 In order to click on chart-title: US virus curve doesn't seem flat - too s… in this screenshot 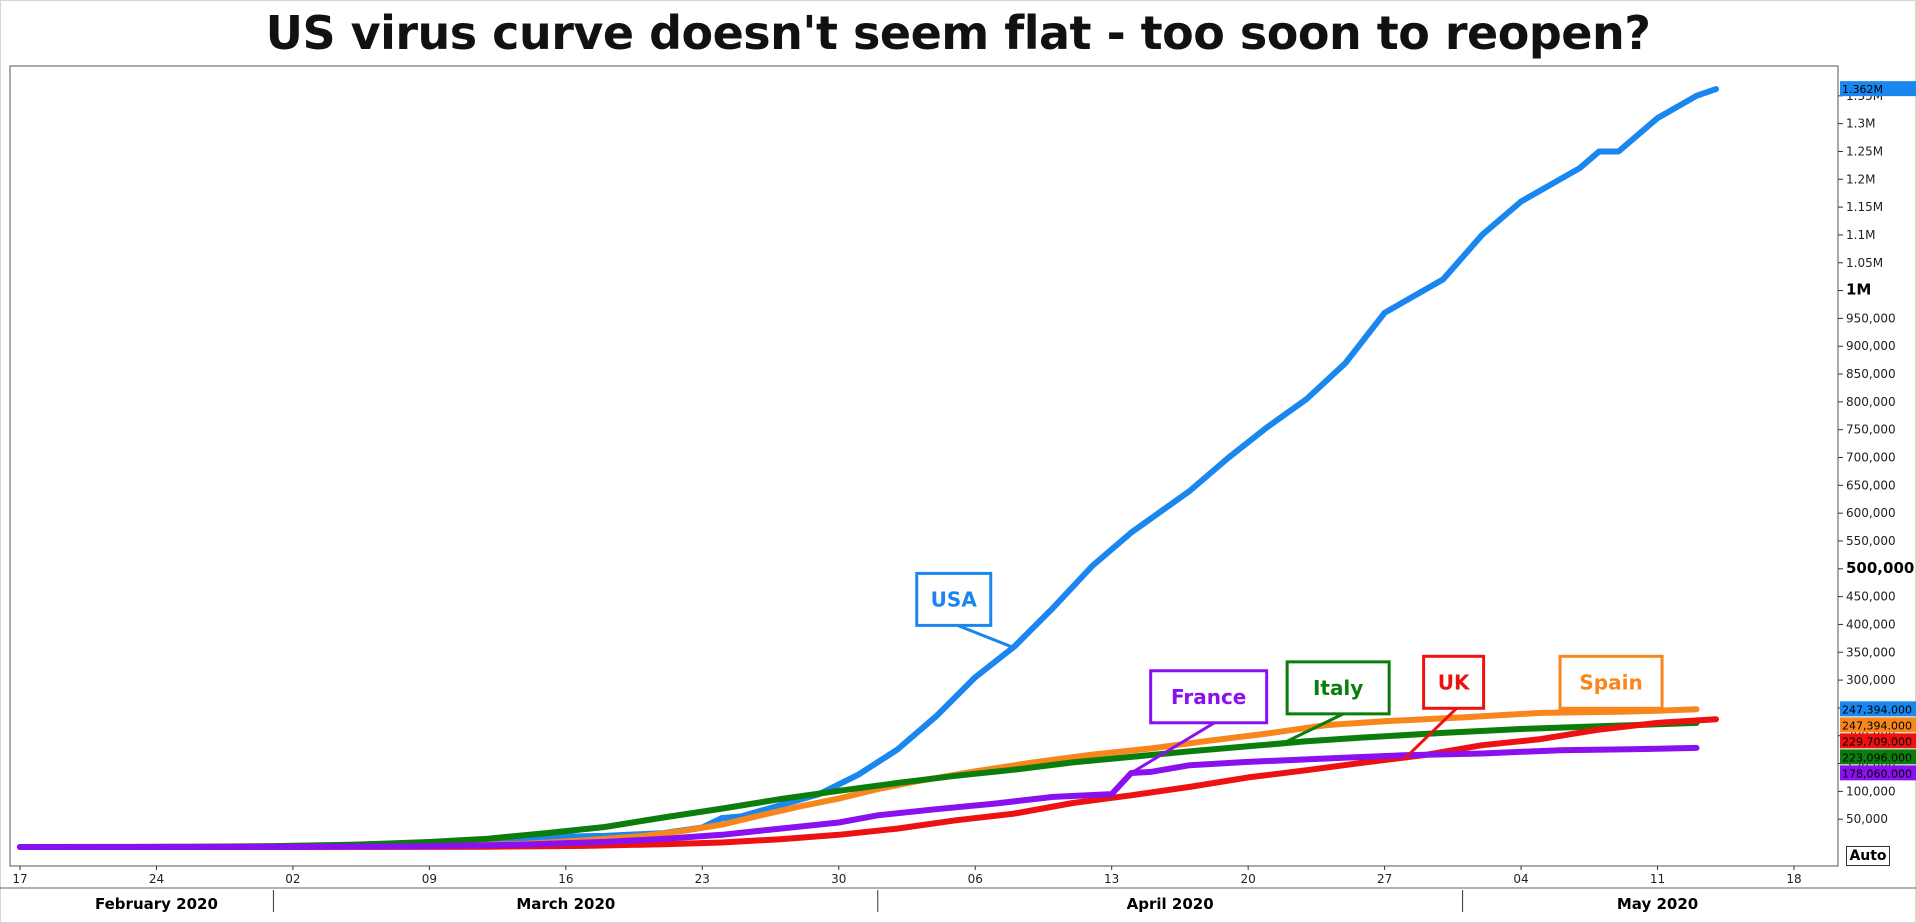, I will do `click(958, 33)`.